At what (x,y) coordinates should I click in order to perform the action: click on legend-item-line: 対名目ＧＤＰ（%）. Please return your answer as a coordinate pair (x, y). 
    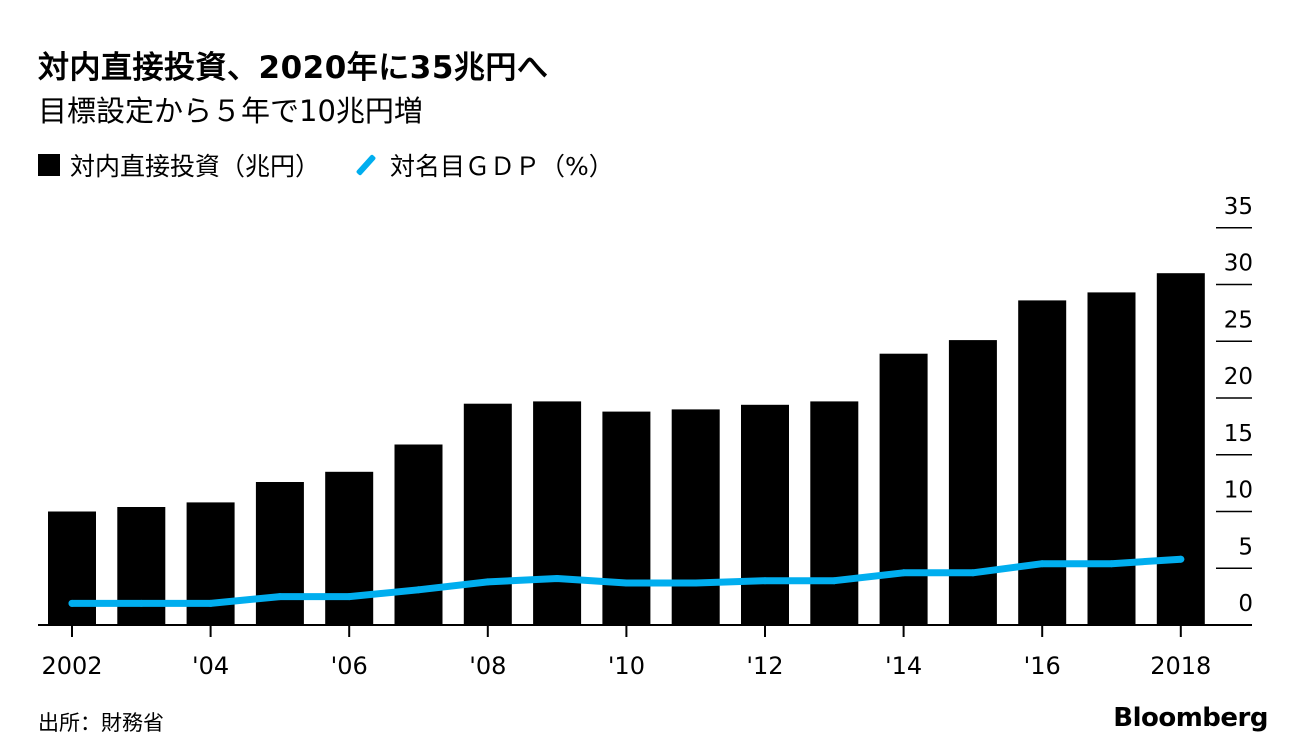
    Looking at the image, I should click on (484, 165).